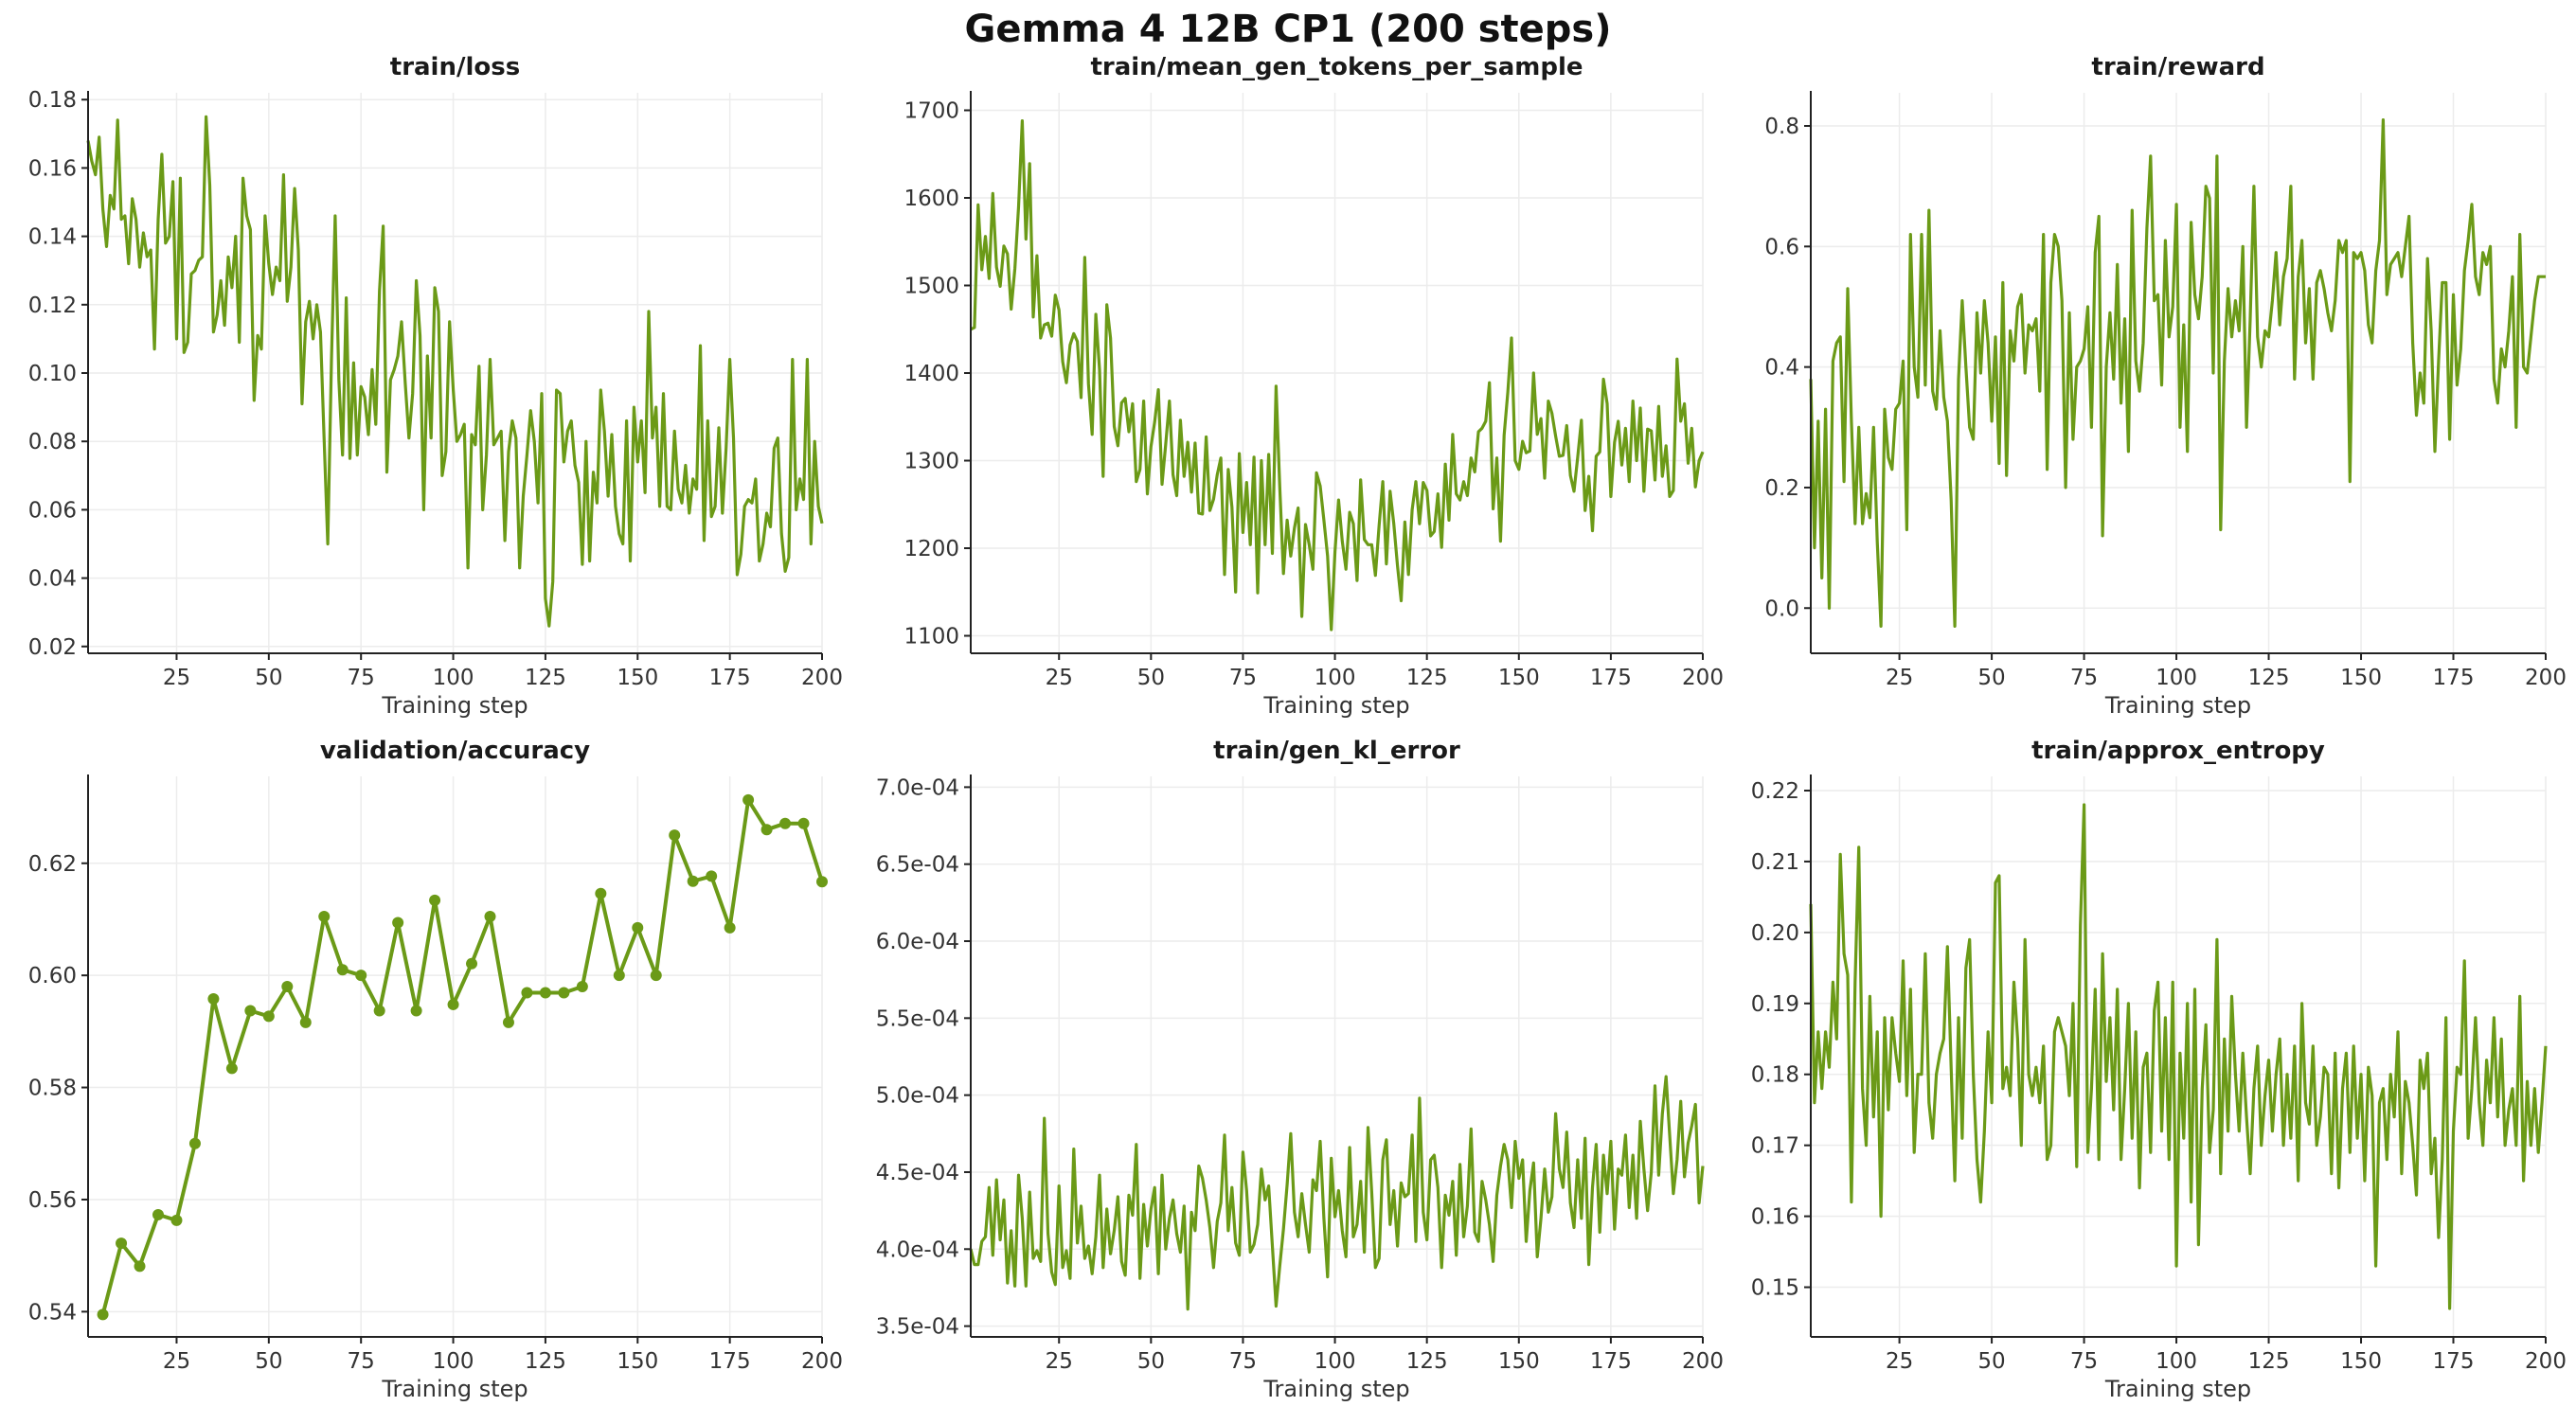 This screenshot has width=2576, height=1424. What do you see at coordinates (1781, 608) in the screenshot?
I see `y-tick-label: 0.0` at bounding box center [1781, 608].